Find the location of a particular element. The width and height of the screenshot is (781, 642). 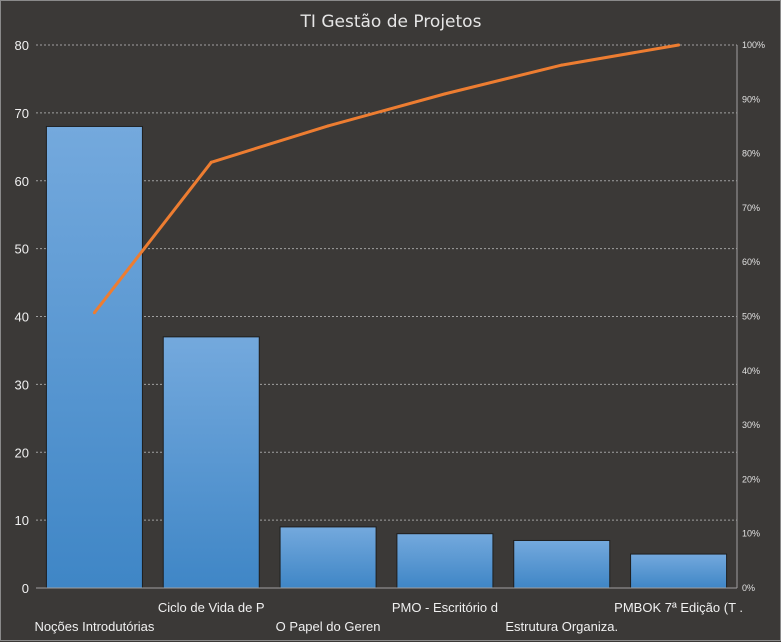

y-tick-label: 70 is located at coordinates (22, 113).